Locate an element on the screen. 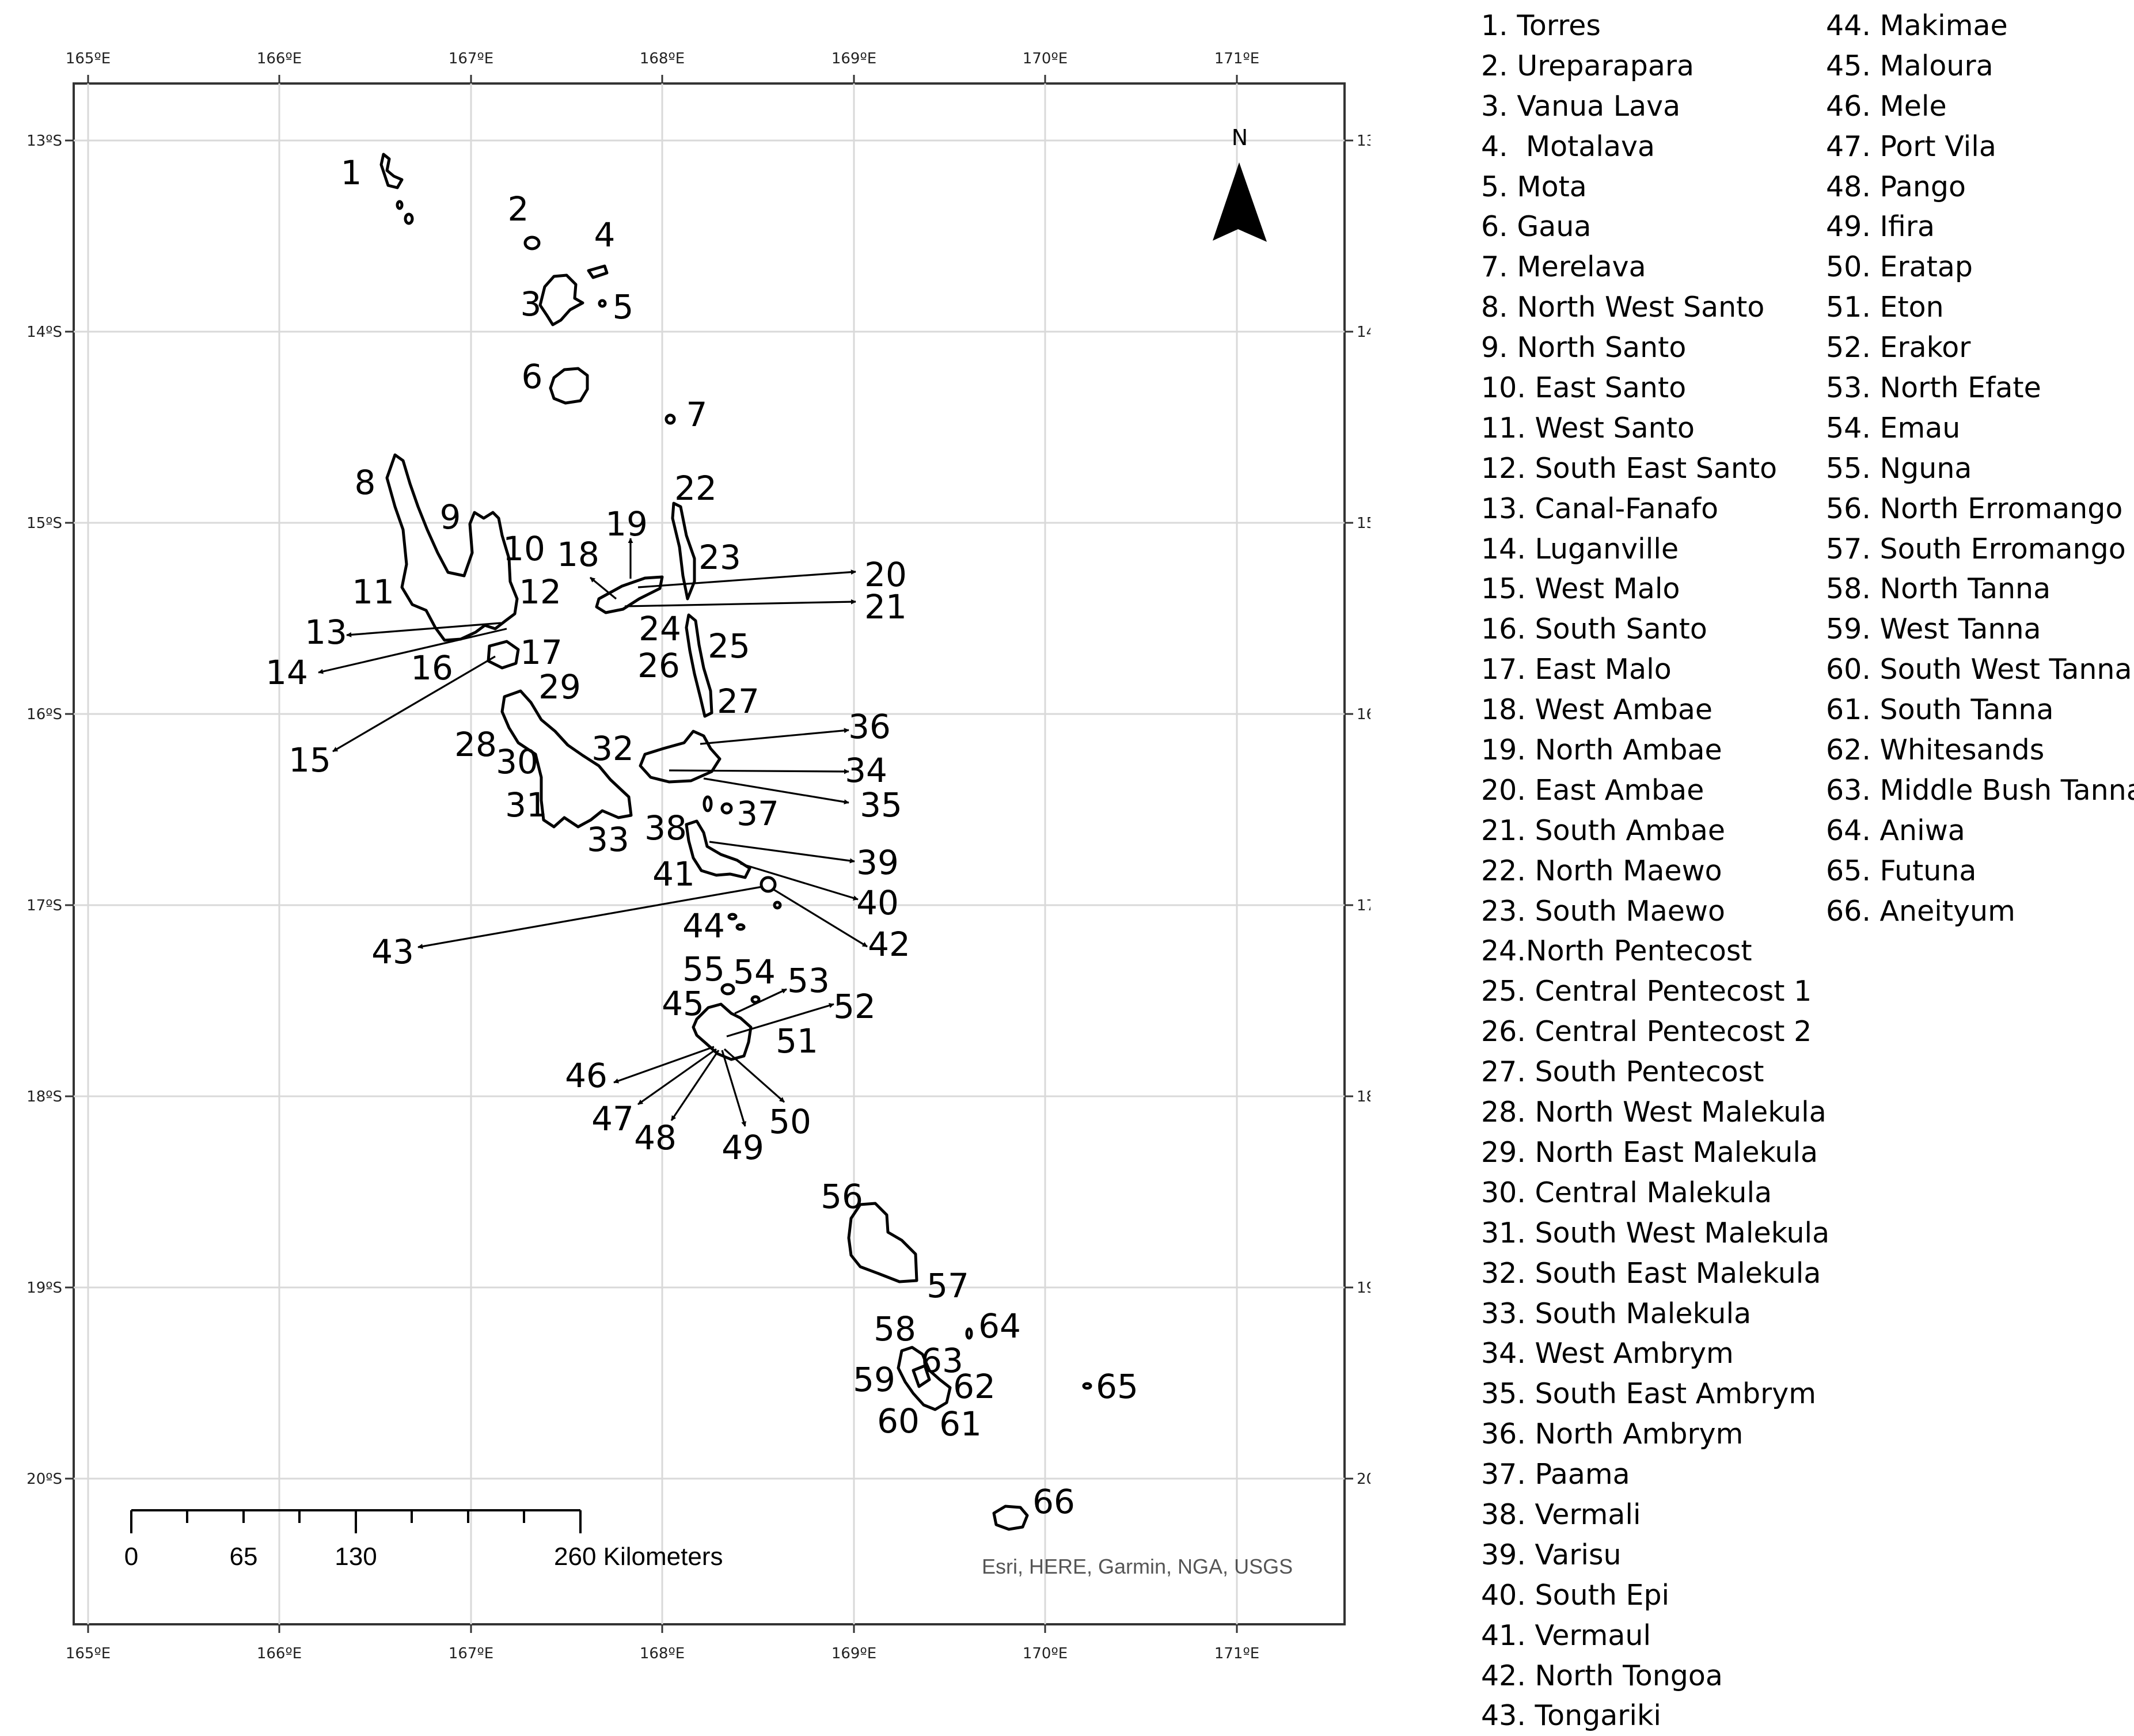 This screenshot has height=1736, width=2134. lat-label-right: 13ºS is located at coordinates (1364, 141).